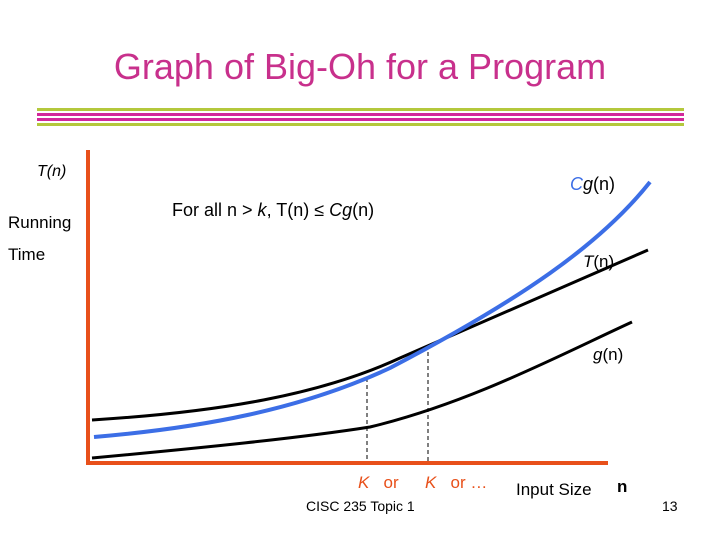 Image resolution: width=720 pixels, height=540 pixels. What do you see at coordinates (588, 261) in the screenshot?
I see `t-label-t: T` at bounding box center [588, 261].